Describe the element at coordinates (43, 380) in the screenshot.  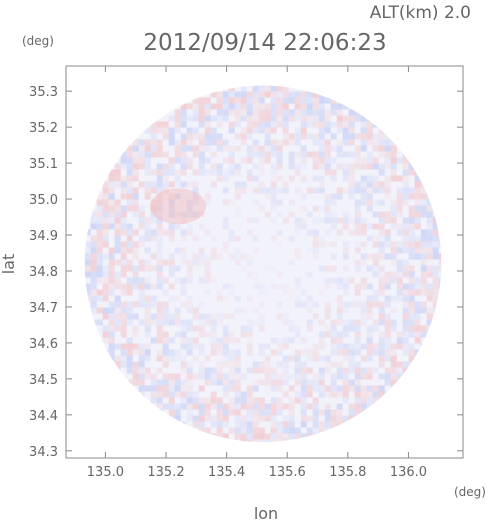
I see `y-tick-label: 34.5` at that location.